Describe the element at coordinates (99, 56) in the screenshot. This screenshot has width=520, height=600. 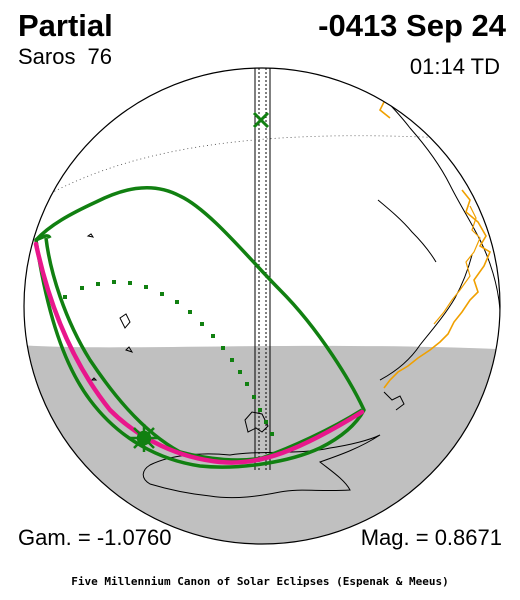
I see `saros-number: 76` at that location.